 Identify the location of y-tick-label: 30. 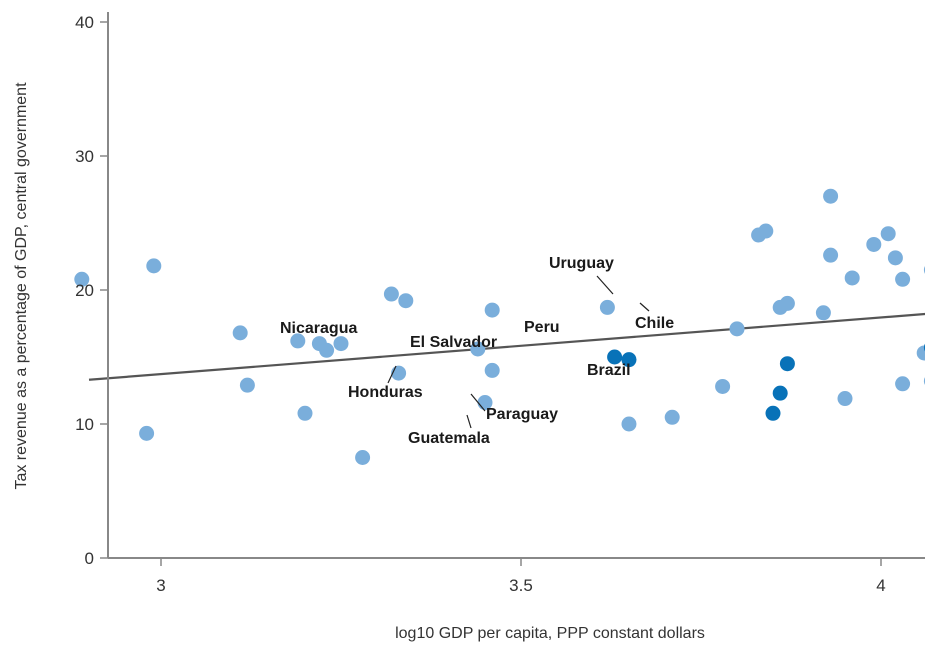
(84, 156).